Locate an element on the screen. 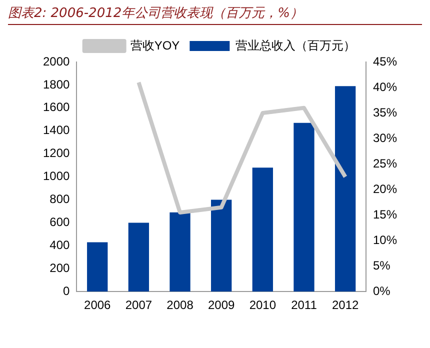 This screenshot has width=430, height=348. y-tick-label: 1600 is located at coordinates (56, 107).